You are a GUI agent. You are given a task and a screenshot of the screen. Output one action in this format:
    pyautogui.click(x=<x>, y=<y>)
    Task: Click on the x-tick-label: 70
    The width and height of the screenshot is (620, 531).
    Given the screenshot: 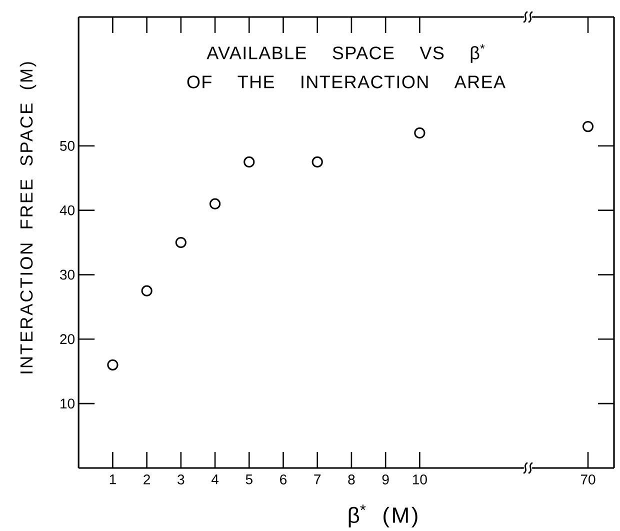 What is the action you would take?
    pyautogui.click(x=588, y=479)
    